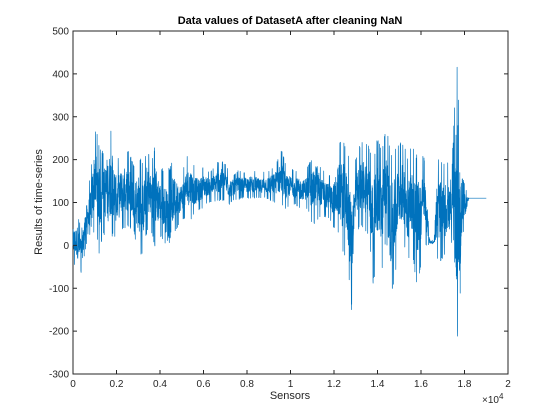 The height and width of the screenshot is (420, 560). I want to click on x-tick-label: 0.2, so click(117, 384).